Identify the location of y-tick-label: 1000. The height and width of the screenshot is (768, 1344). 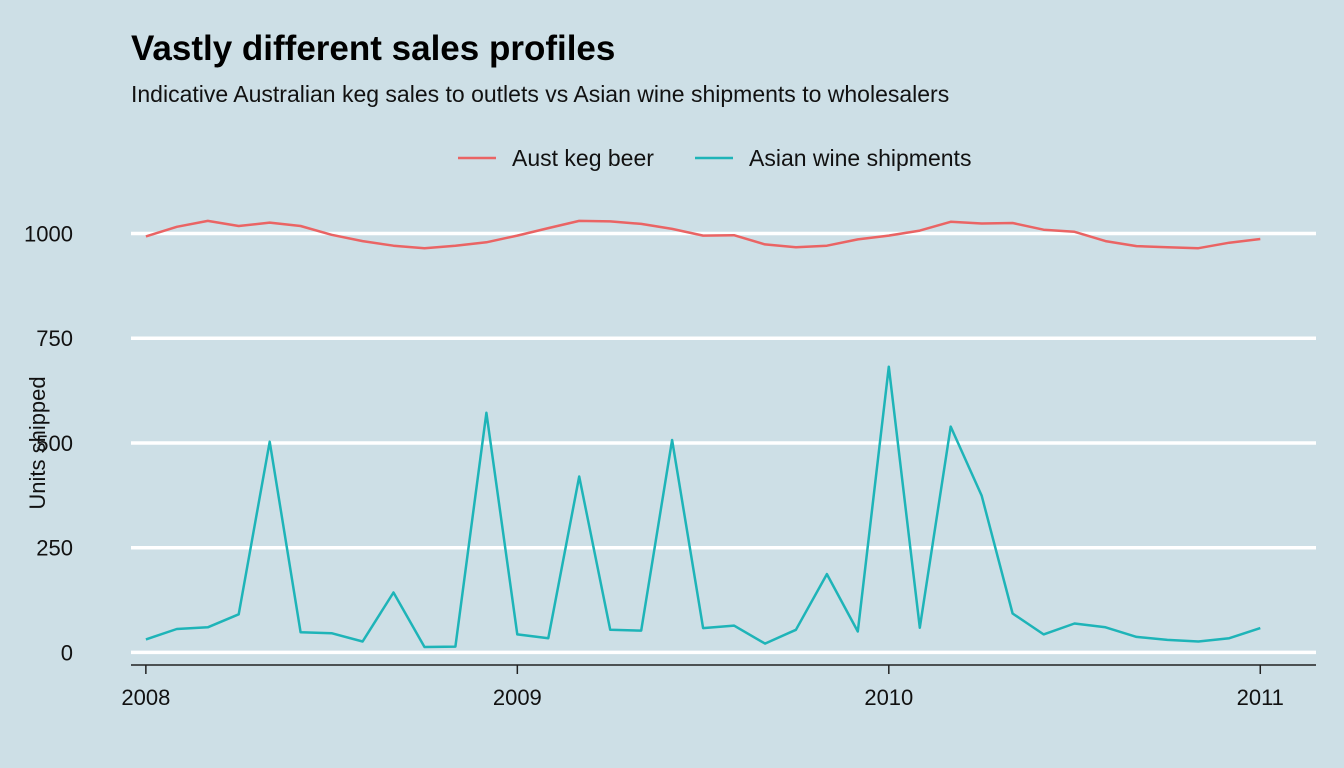
(48, 234).